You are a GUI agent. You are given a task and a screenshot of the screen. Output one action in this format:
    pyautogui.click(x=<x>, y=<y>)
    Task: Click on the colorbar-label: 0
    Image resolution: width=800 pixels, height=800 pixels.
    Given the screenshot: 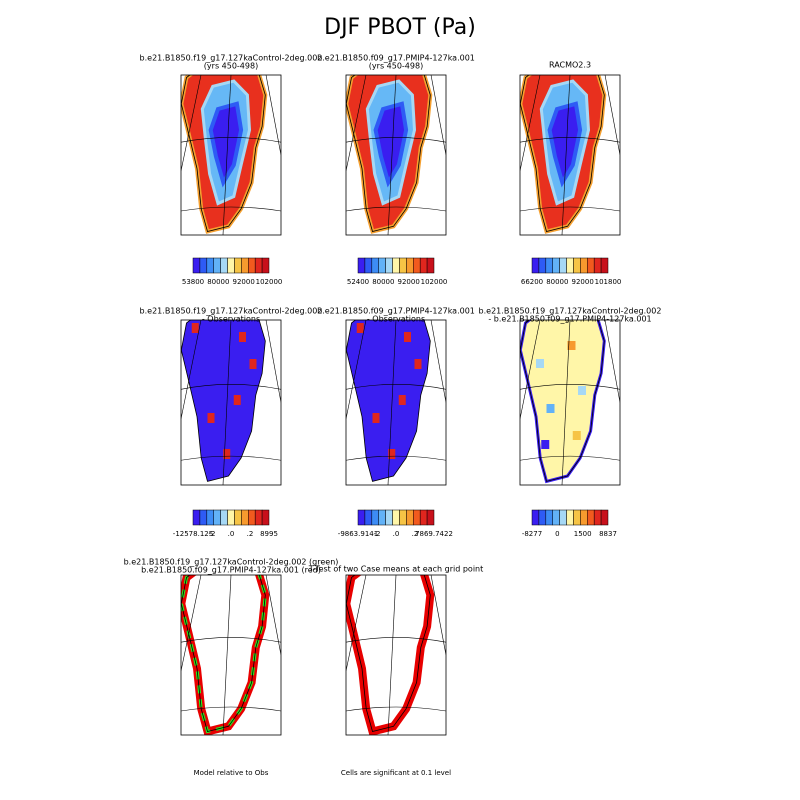 What is the action you would take?
    pyautogui.click(x=557, y=534)
    